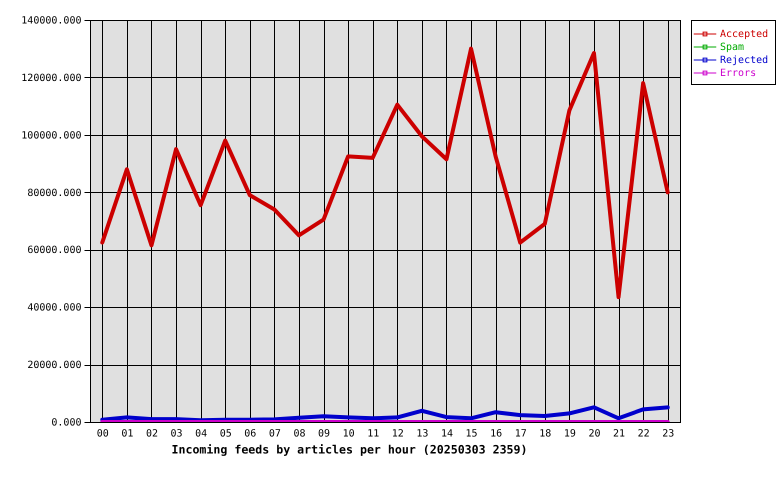 This screenshot has width=780, height=480. Describe the element at coordinates (54, 193) in the screenshot. I see `y-tick-label: 80000.000` at that location.